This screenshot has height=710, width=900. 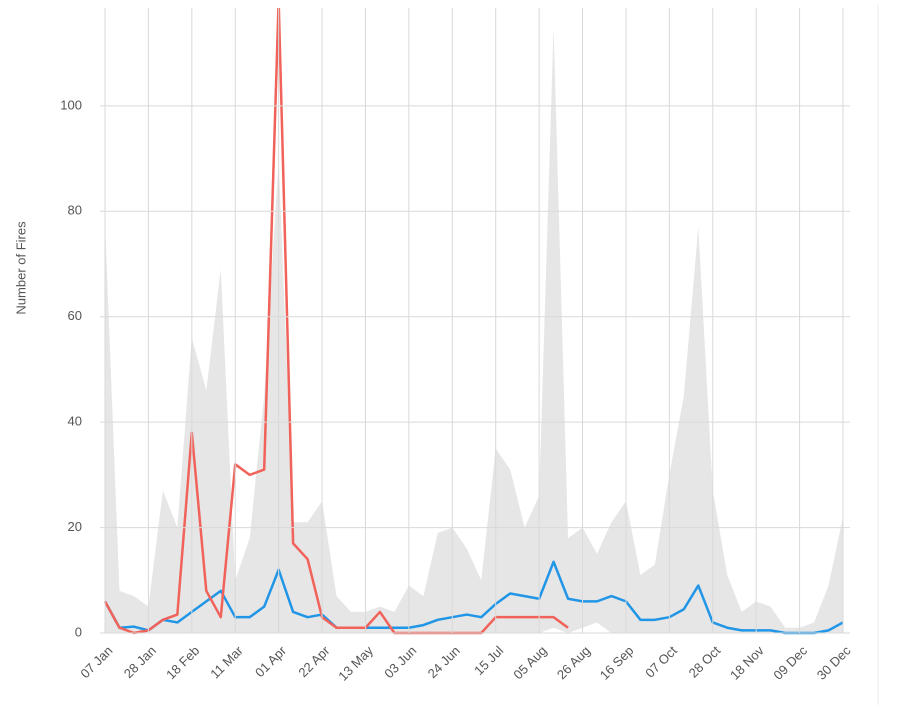 I want to click on x-tick-label: 16 Sep, so click(x=617, y=663).